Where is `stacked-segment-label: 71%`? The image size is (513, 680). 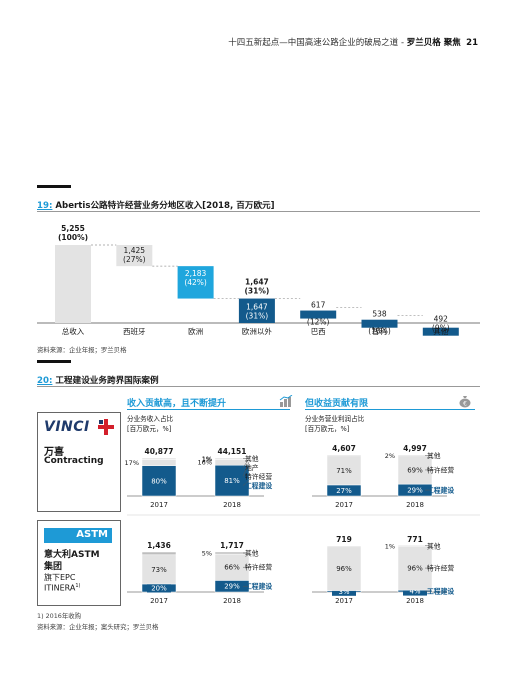
stacked-segment-label: 71% is located at coordinates (344, 471).